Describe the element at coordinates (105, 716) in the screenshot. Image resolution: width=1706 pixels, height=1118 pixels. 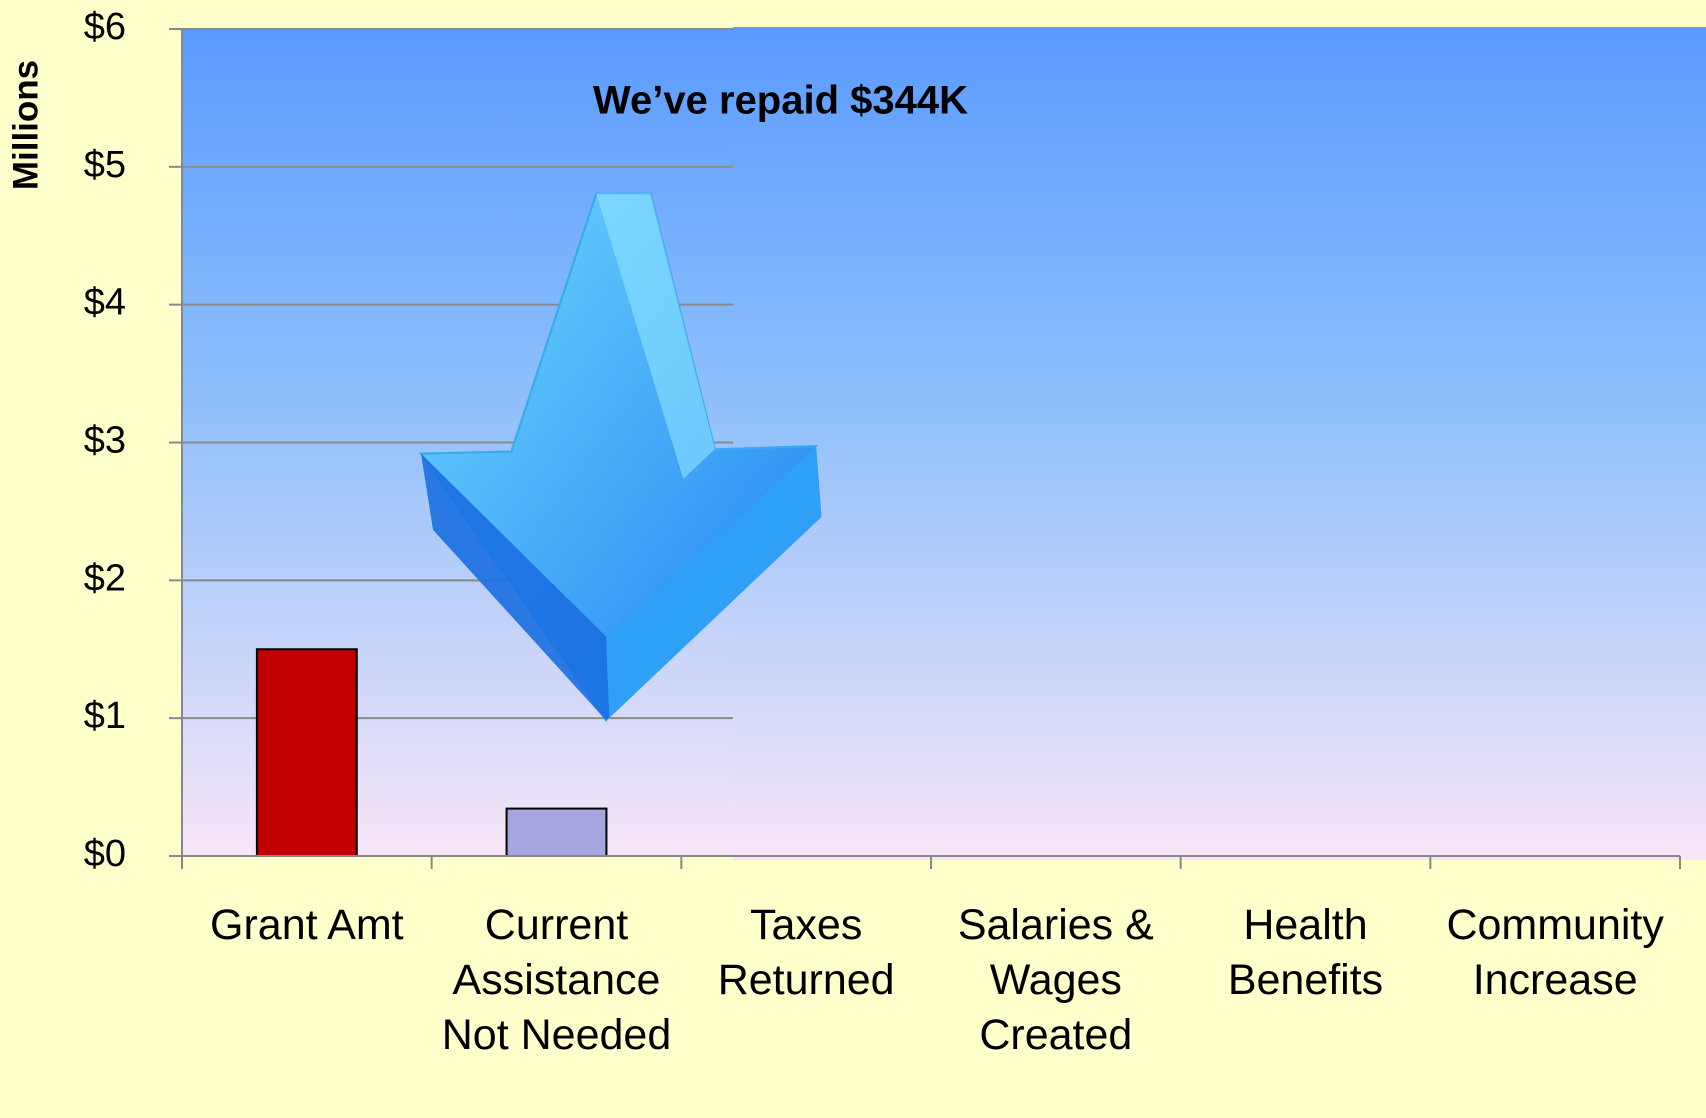
I see `y-tick-label: $1` at that location.